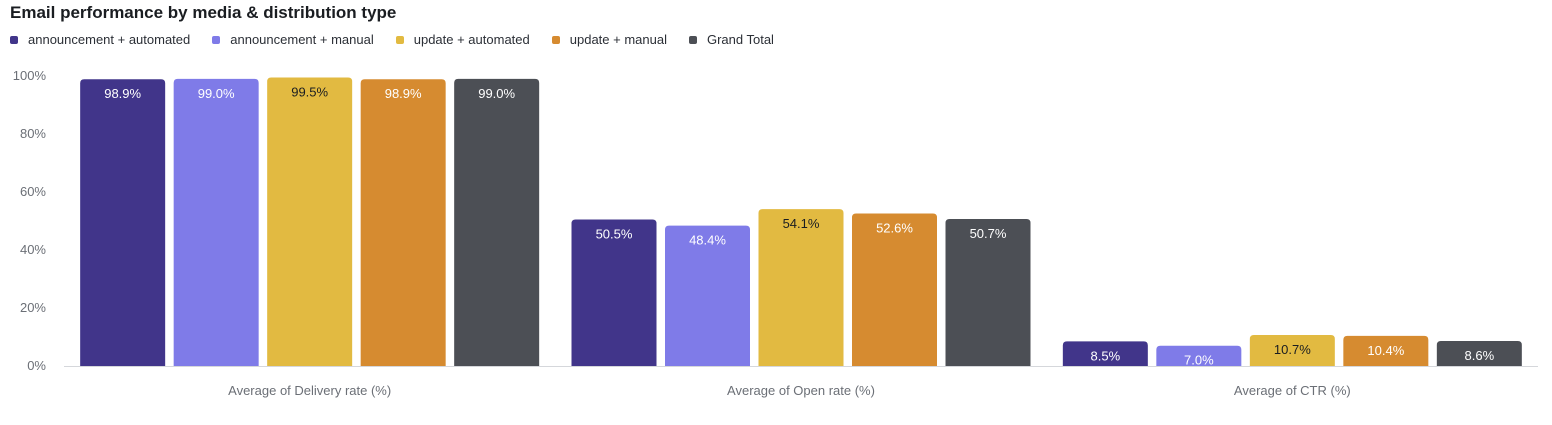  I want to click on data-label: 50.7%, so click(988, 233).